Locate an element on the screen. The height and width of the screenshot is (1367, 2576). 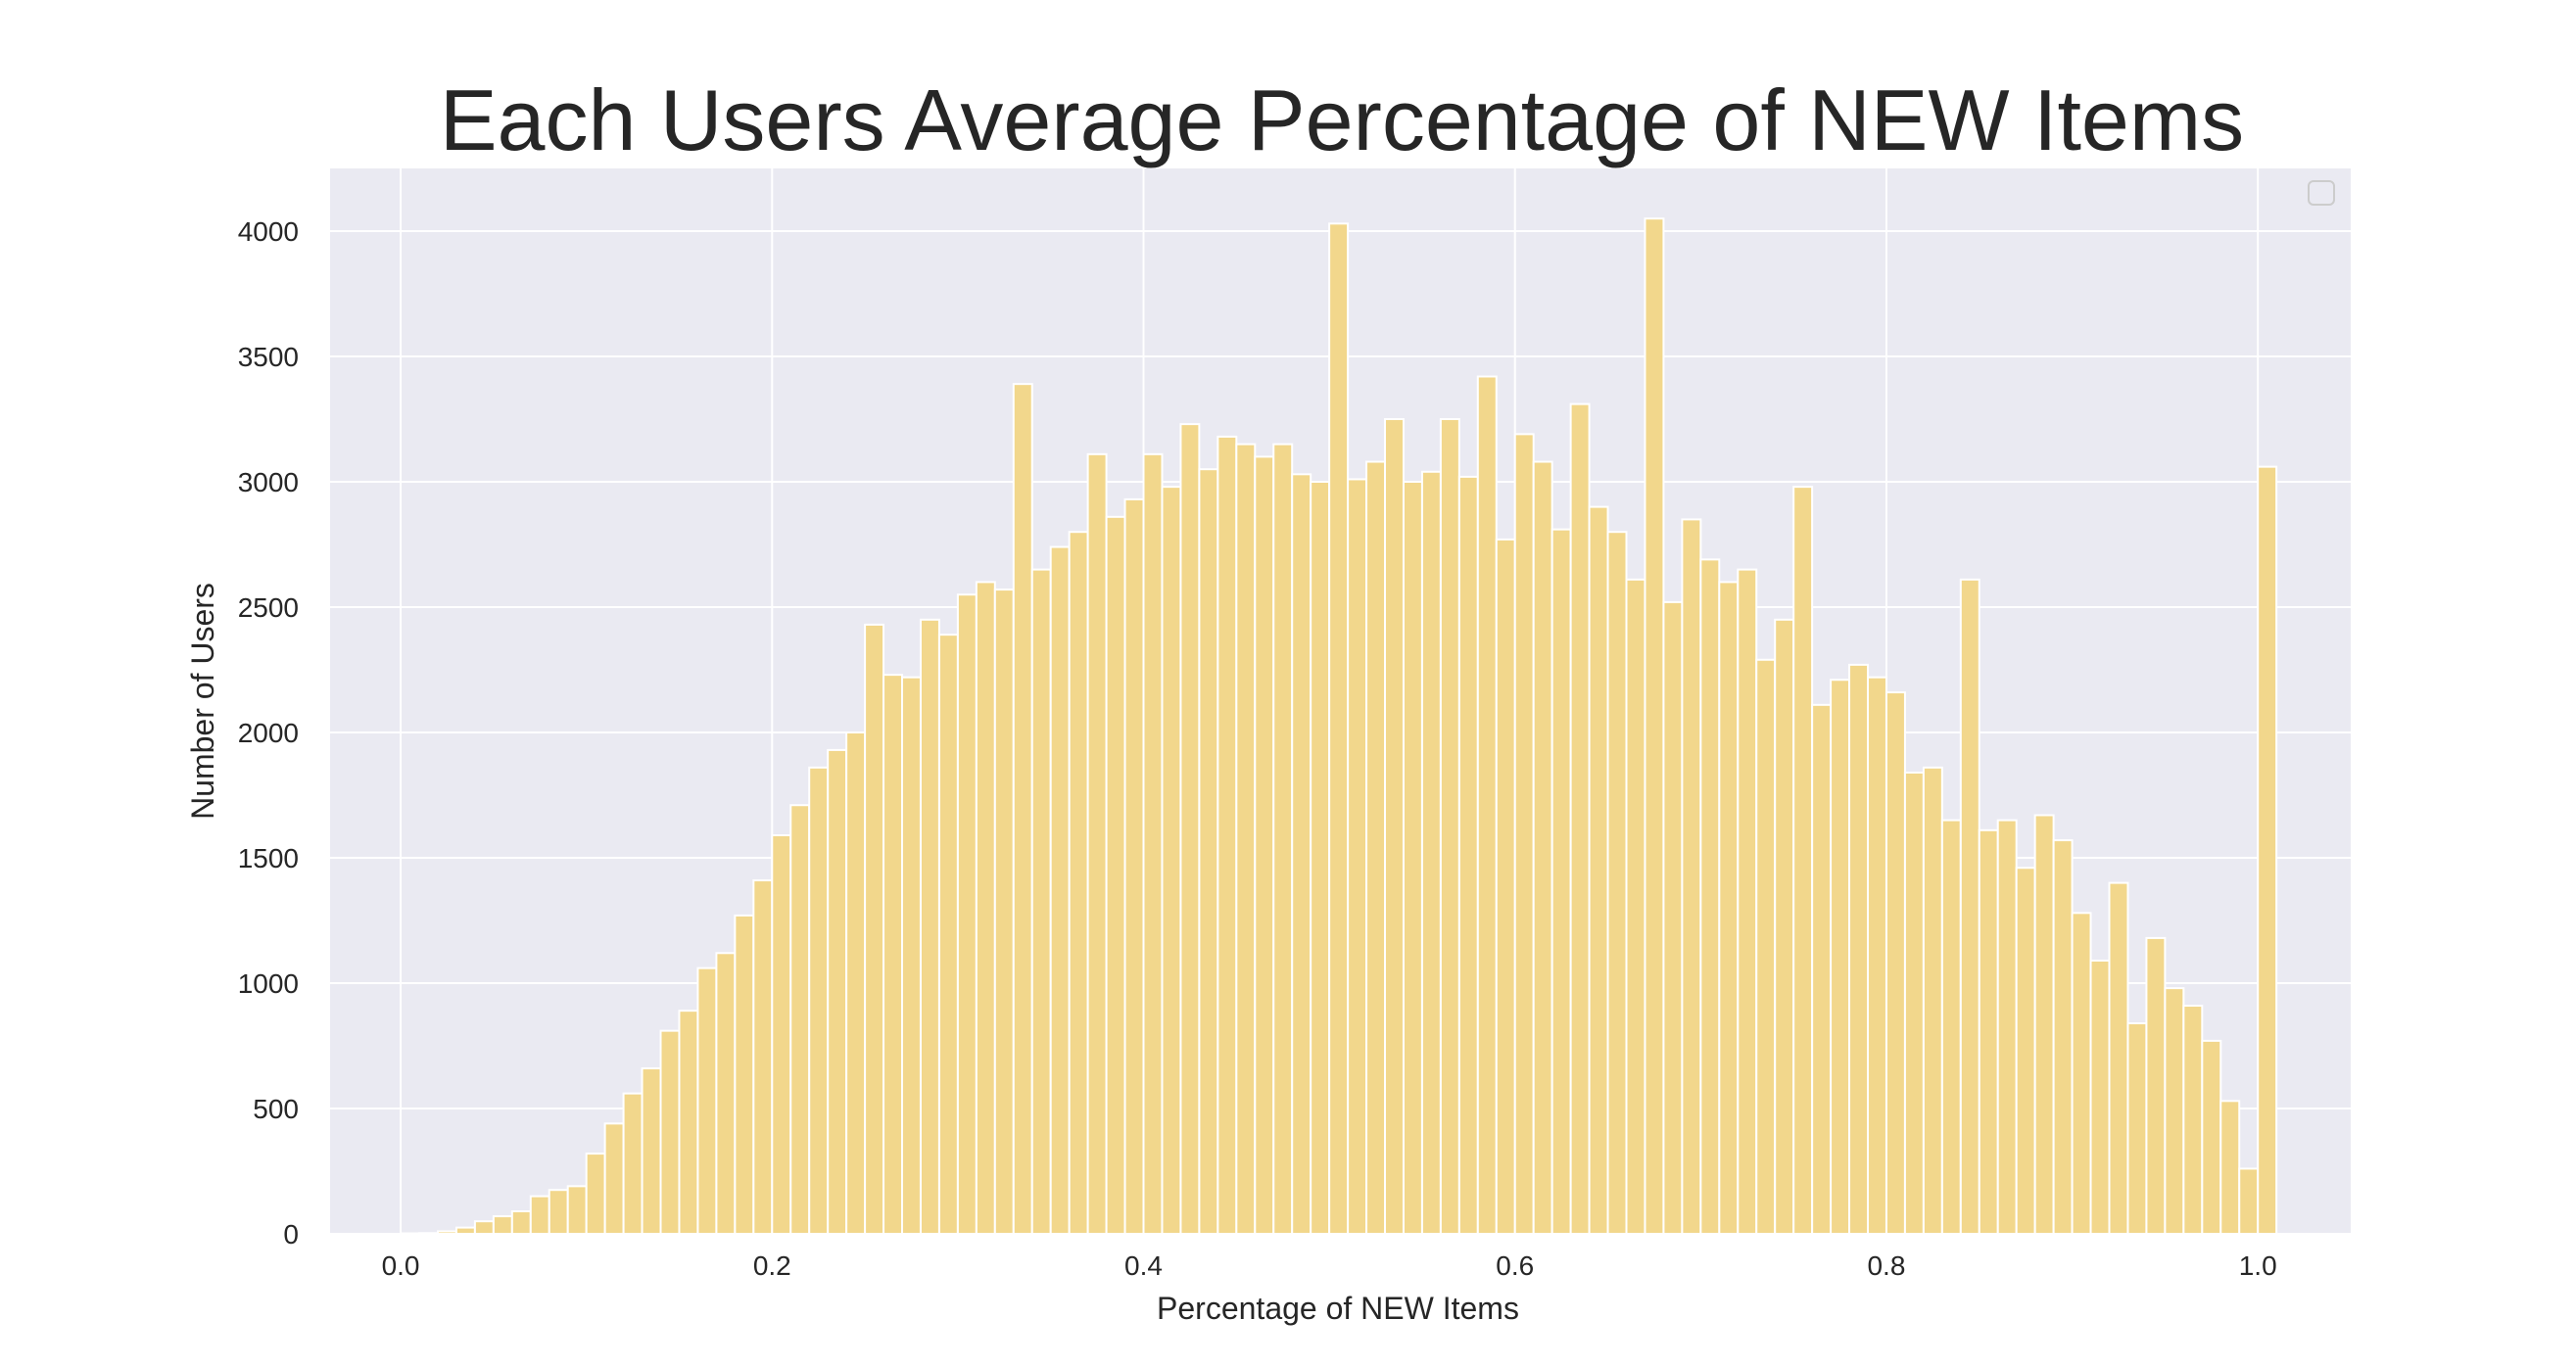
legend-box is located at coordinates (2322, 193).